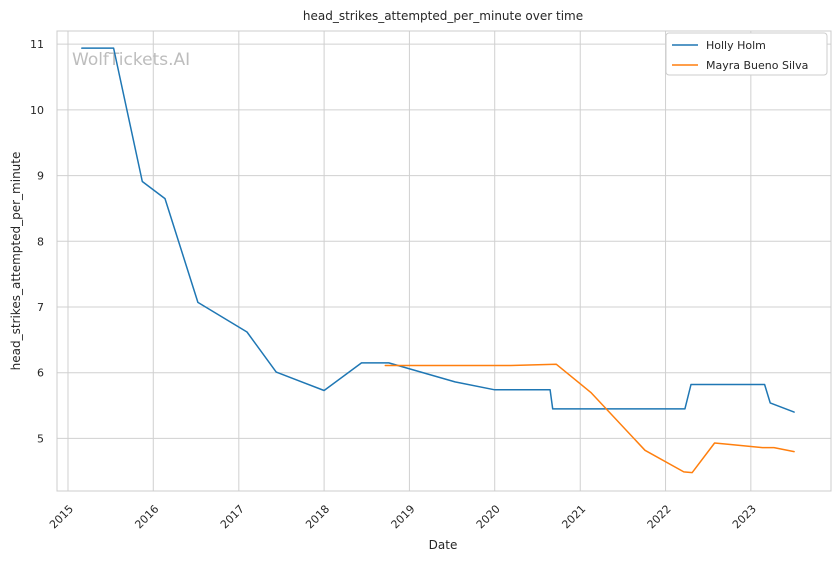 The image size is (840, 561). Describe the element at coordinates (40, 176) in the screenshot. I see `y-tick-label: 9` at that location.